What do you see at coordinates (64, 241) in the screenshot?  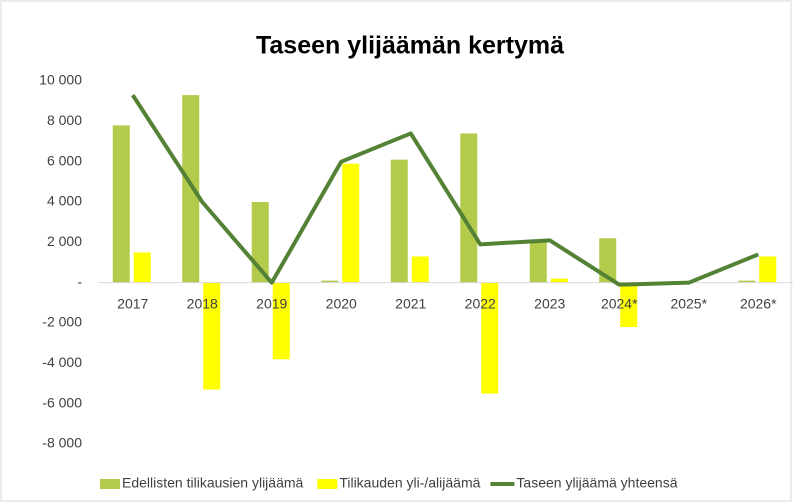 I see `y-tick-label: 2 000` at bounding box center [64, 241].